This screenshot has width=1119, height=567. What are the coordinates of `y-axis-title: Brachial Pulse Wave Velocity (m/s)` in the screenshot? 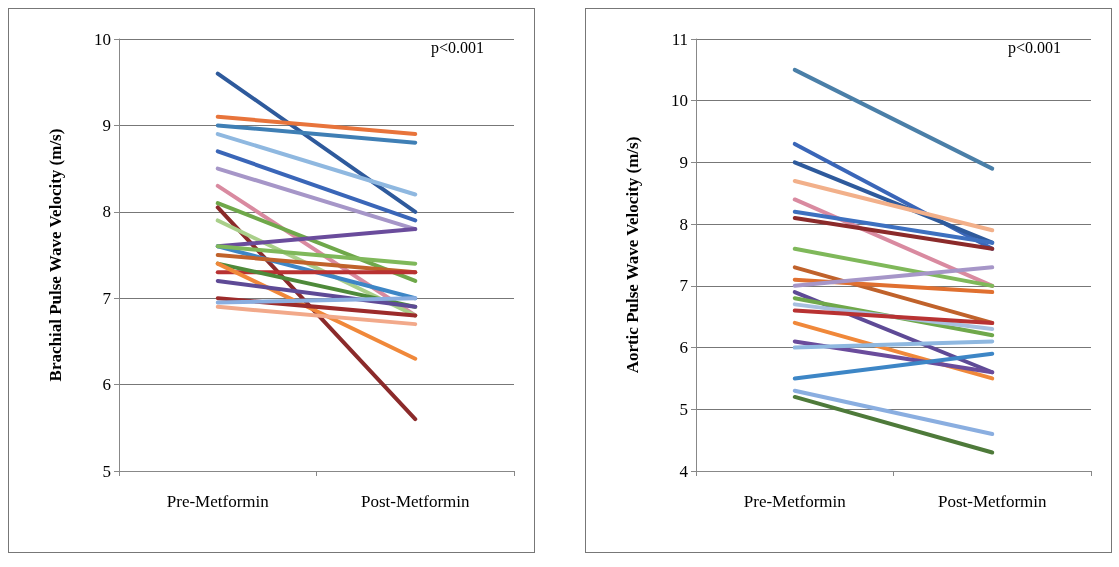 It's located at (55, 255).